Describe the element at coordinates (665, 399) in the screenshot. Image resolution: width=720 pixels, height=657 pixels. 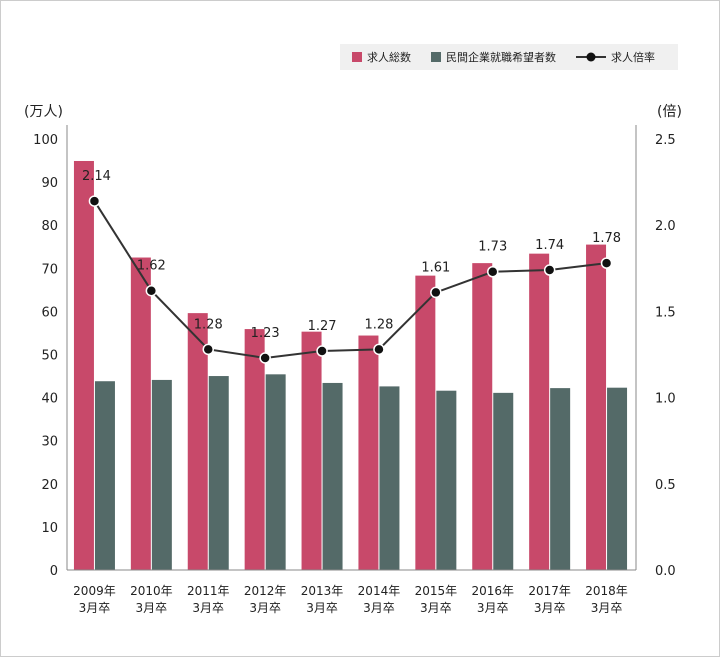
I see `right-tick-label: 1.0` at that location.